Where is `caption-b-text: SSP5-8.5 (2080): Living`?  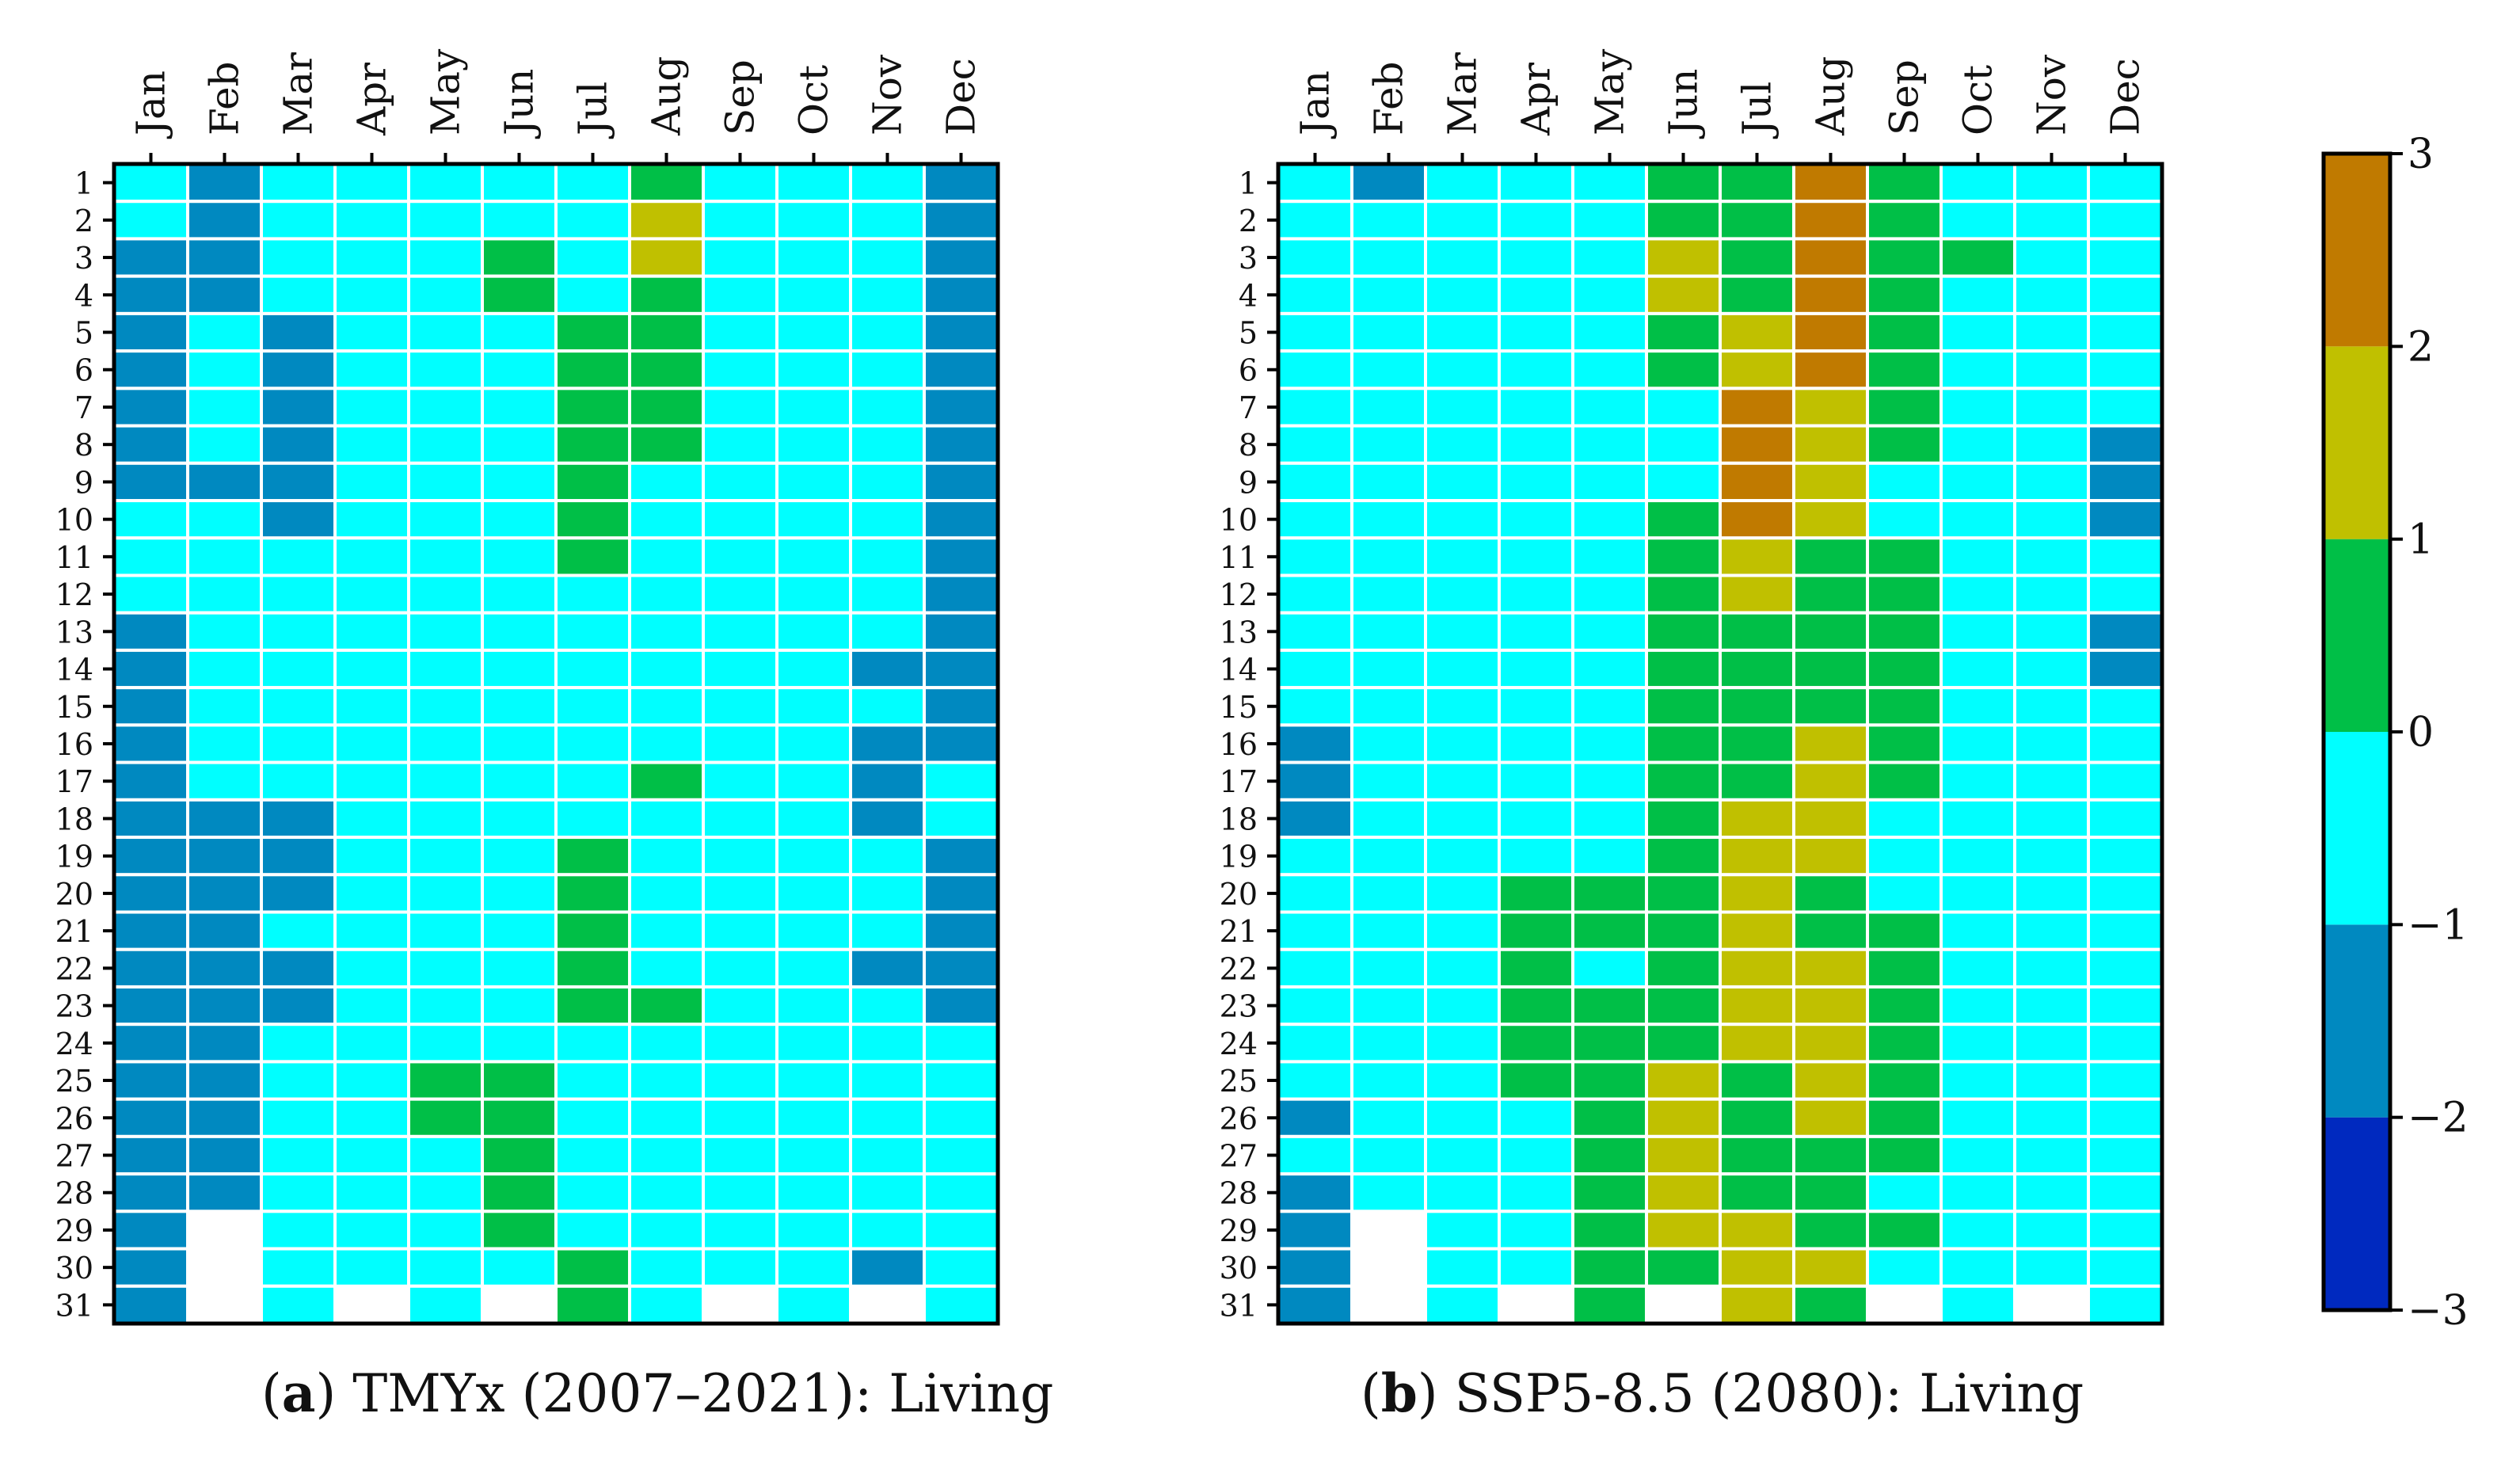 caption-b-text: SSP5-8.5 (2080): Living is located at coordinates (1761, 1393).